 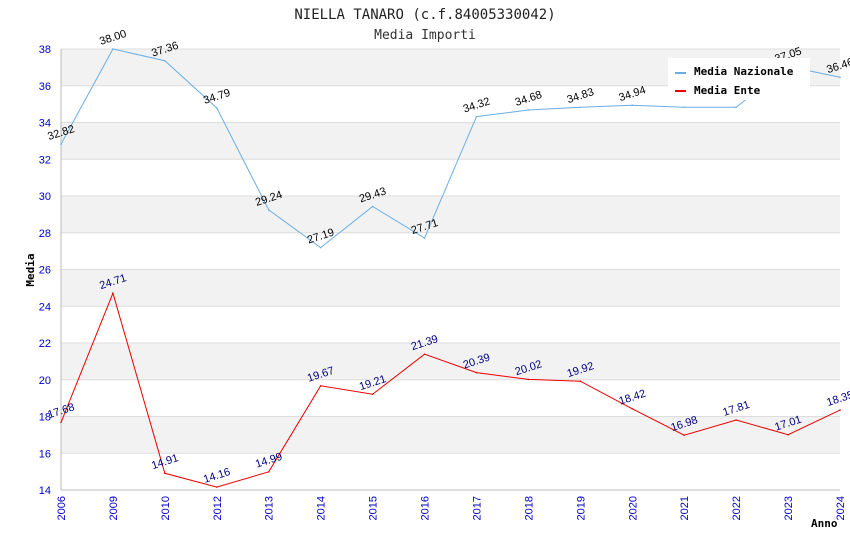 I want to click on x-tick-label: 2019, so click(x=581, y=508).